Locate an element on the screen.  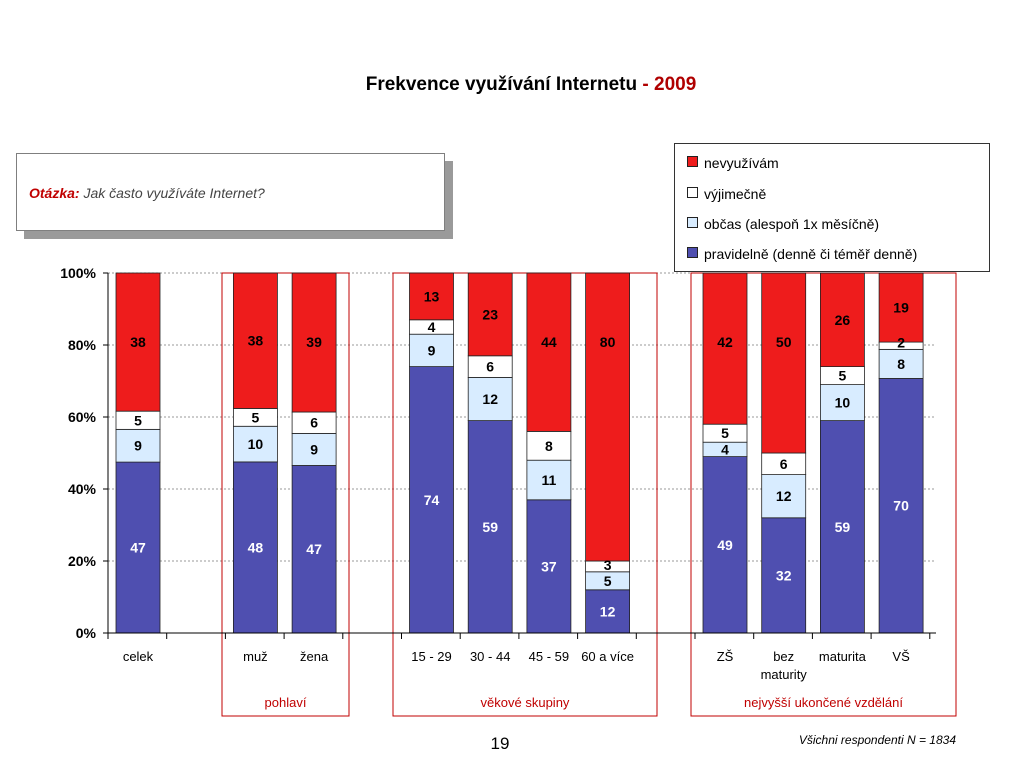
group-label: nejvyšší ukončené vzdělání is located at coordinates (823, 702).